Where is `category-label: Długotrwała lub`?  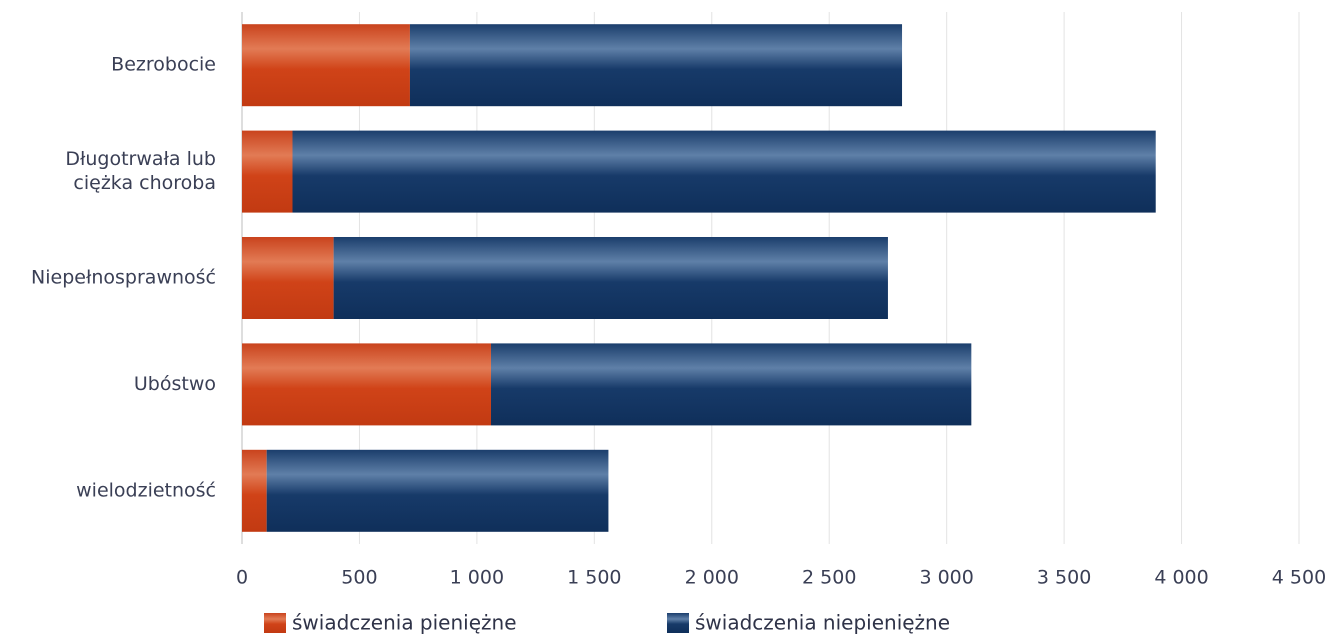
category-label: Długotrwała lub is located at coordinates (140, 159).